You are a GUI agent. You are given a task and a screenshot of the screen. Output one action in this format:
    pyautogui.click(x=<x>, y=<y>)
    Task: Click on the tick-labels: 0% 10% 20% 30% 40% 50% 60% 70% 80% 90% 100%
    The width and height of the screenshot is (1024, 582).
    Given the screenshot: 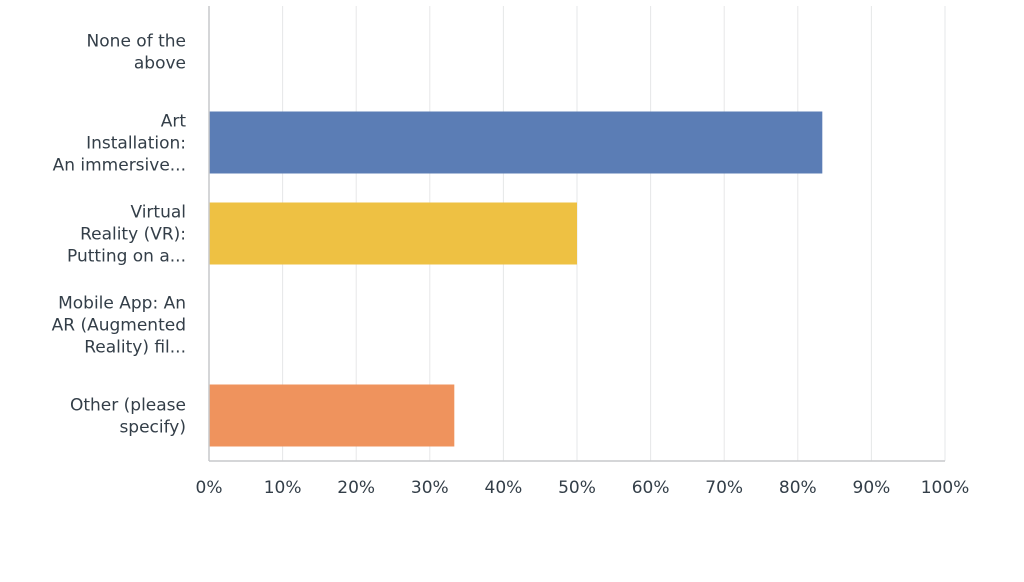 What is the action you would take?
    pyautogui.click(x=583, y=488)
    